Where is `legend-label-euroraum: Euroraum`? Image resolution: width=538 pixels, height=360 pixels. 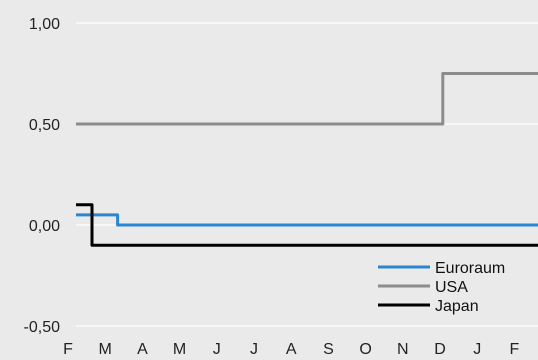
legend-label-euroraum: Euroraum is located at coordinates (470, 268).